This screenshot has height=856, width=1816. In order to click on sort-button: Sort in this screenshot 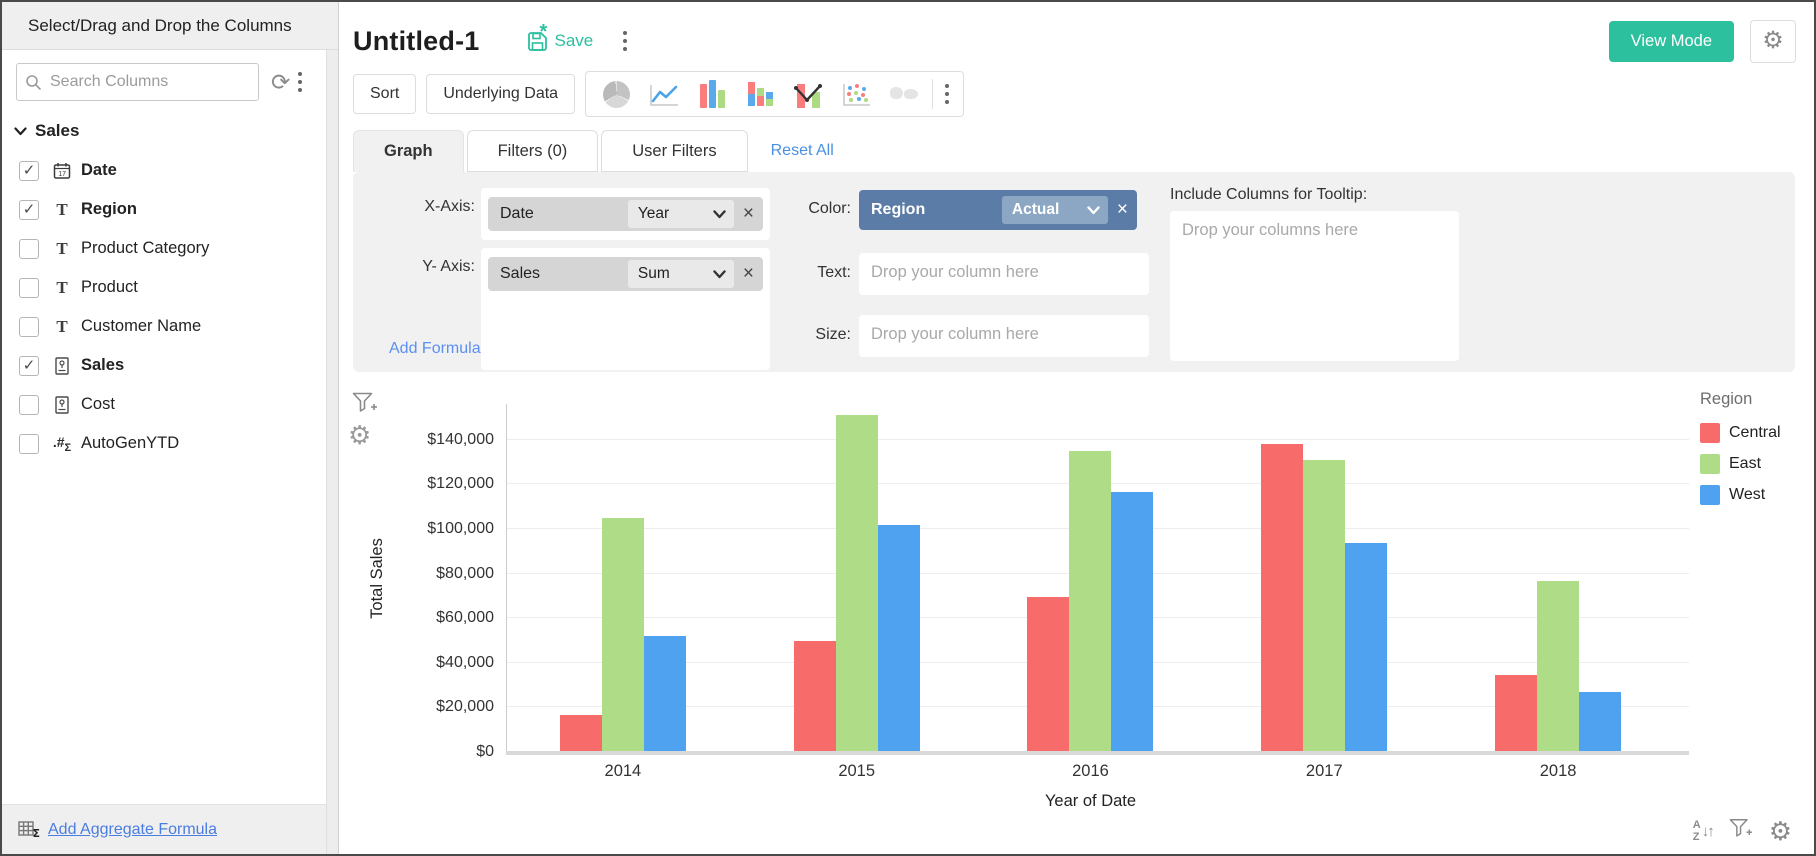, I will do `click(385, 94)`.